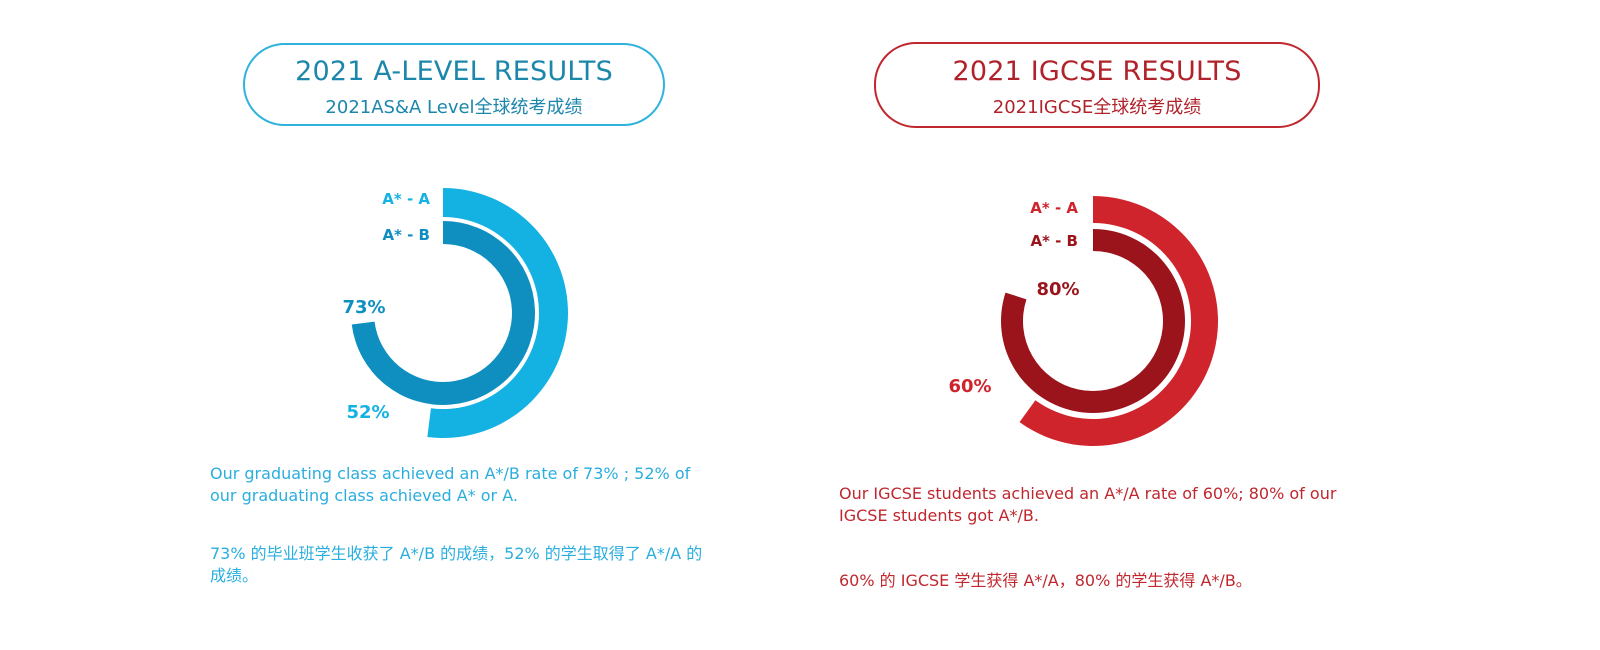  What do you see at coordinates (454, 71) in the screenshot?
I see `alevel-title: 2021 A-LEVEL RESULTS` at bounding box center [454, 71].